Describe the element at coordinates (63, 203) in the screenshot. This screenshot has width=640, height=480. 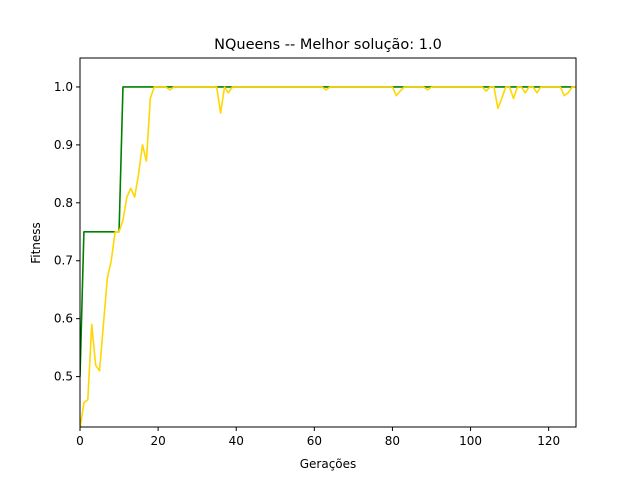
I see `y-tick-label: 0.8` at that location.